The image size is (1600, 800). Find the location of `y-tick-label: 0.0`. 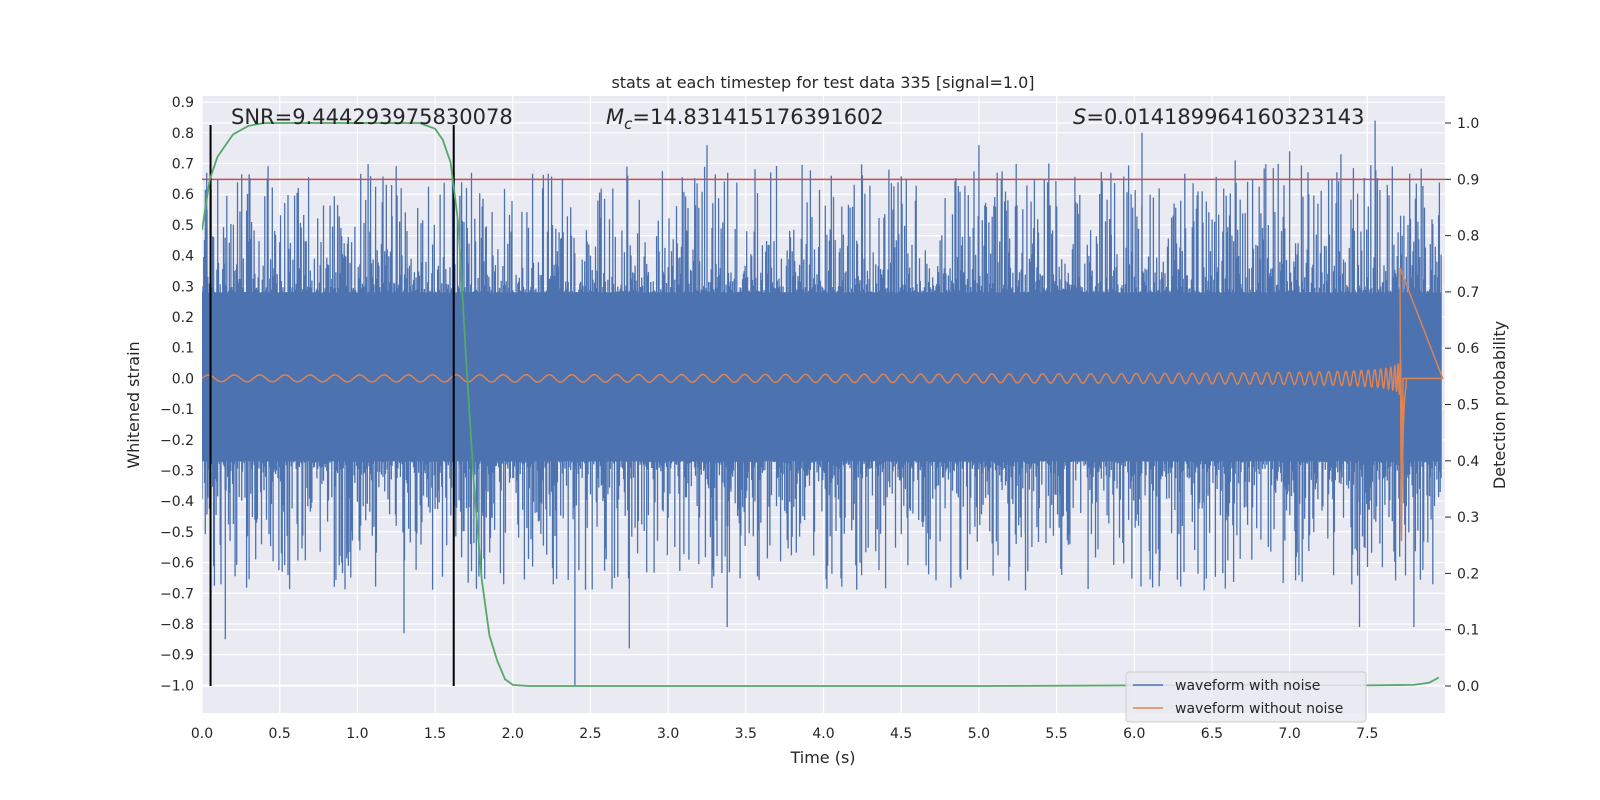

y-tick-label: 0.0 is located at coordinates (183, 379).